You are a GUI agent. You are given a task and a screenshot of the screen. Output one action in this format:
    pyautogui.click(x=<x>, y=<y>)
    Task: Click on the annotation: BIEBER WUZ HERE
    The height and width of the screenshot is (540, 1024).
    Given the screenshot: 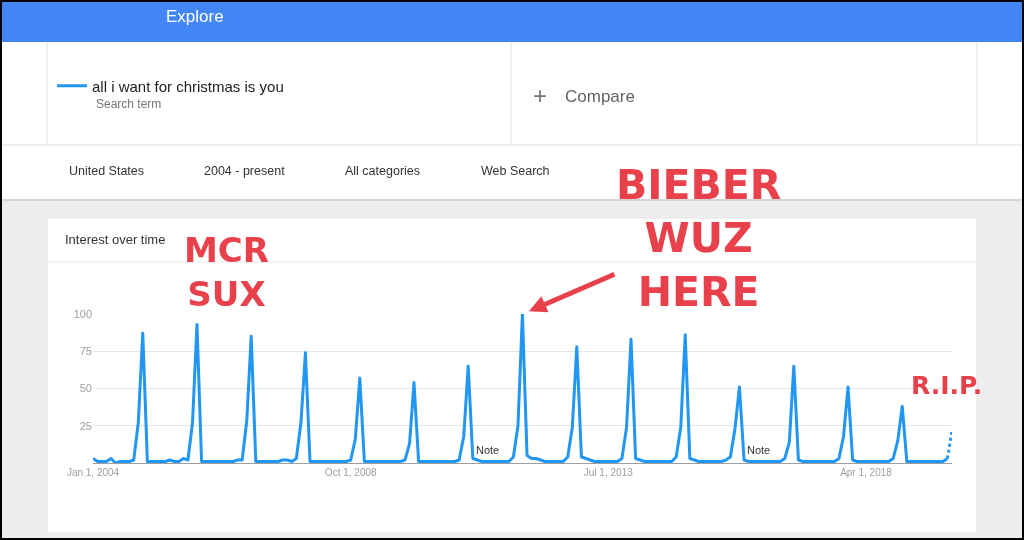 What is the action you would take?
    pyautogui.click(x=699, y=238)
    